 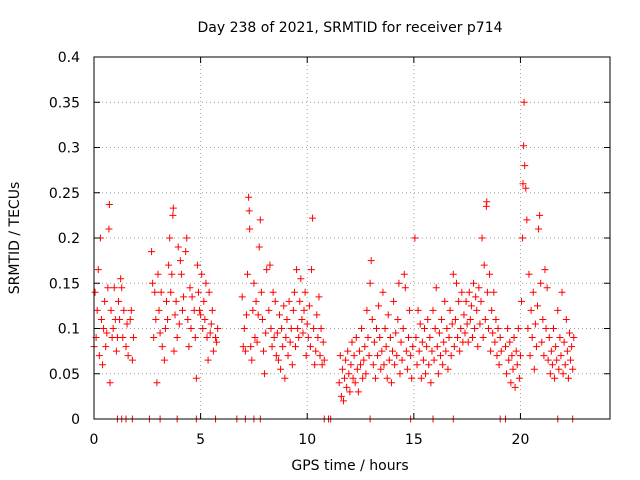 I want to click on x-axis-label: GPS time / hours, so click(x=349, y=466).